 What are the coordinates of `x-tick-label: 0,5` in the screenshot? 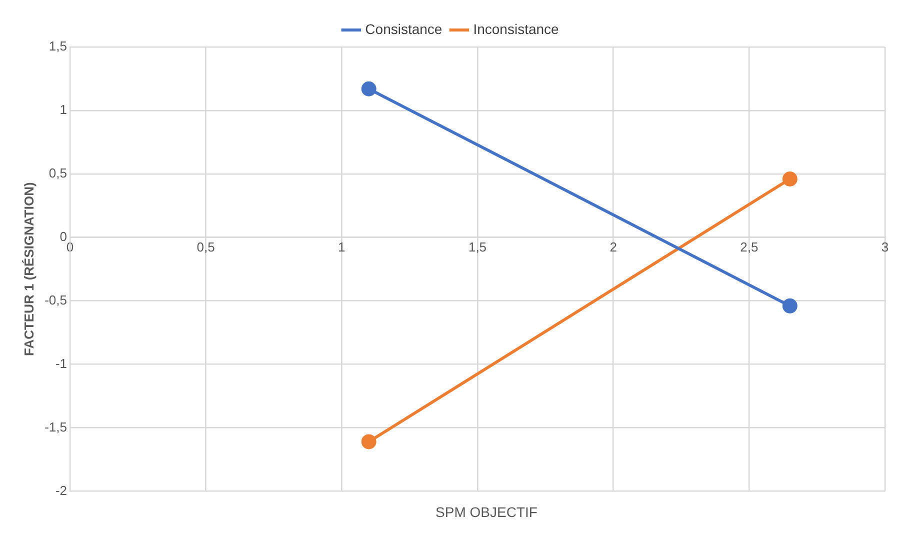 It's located at (205, 247).